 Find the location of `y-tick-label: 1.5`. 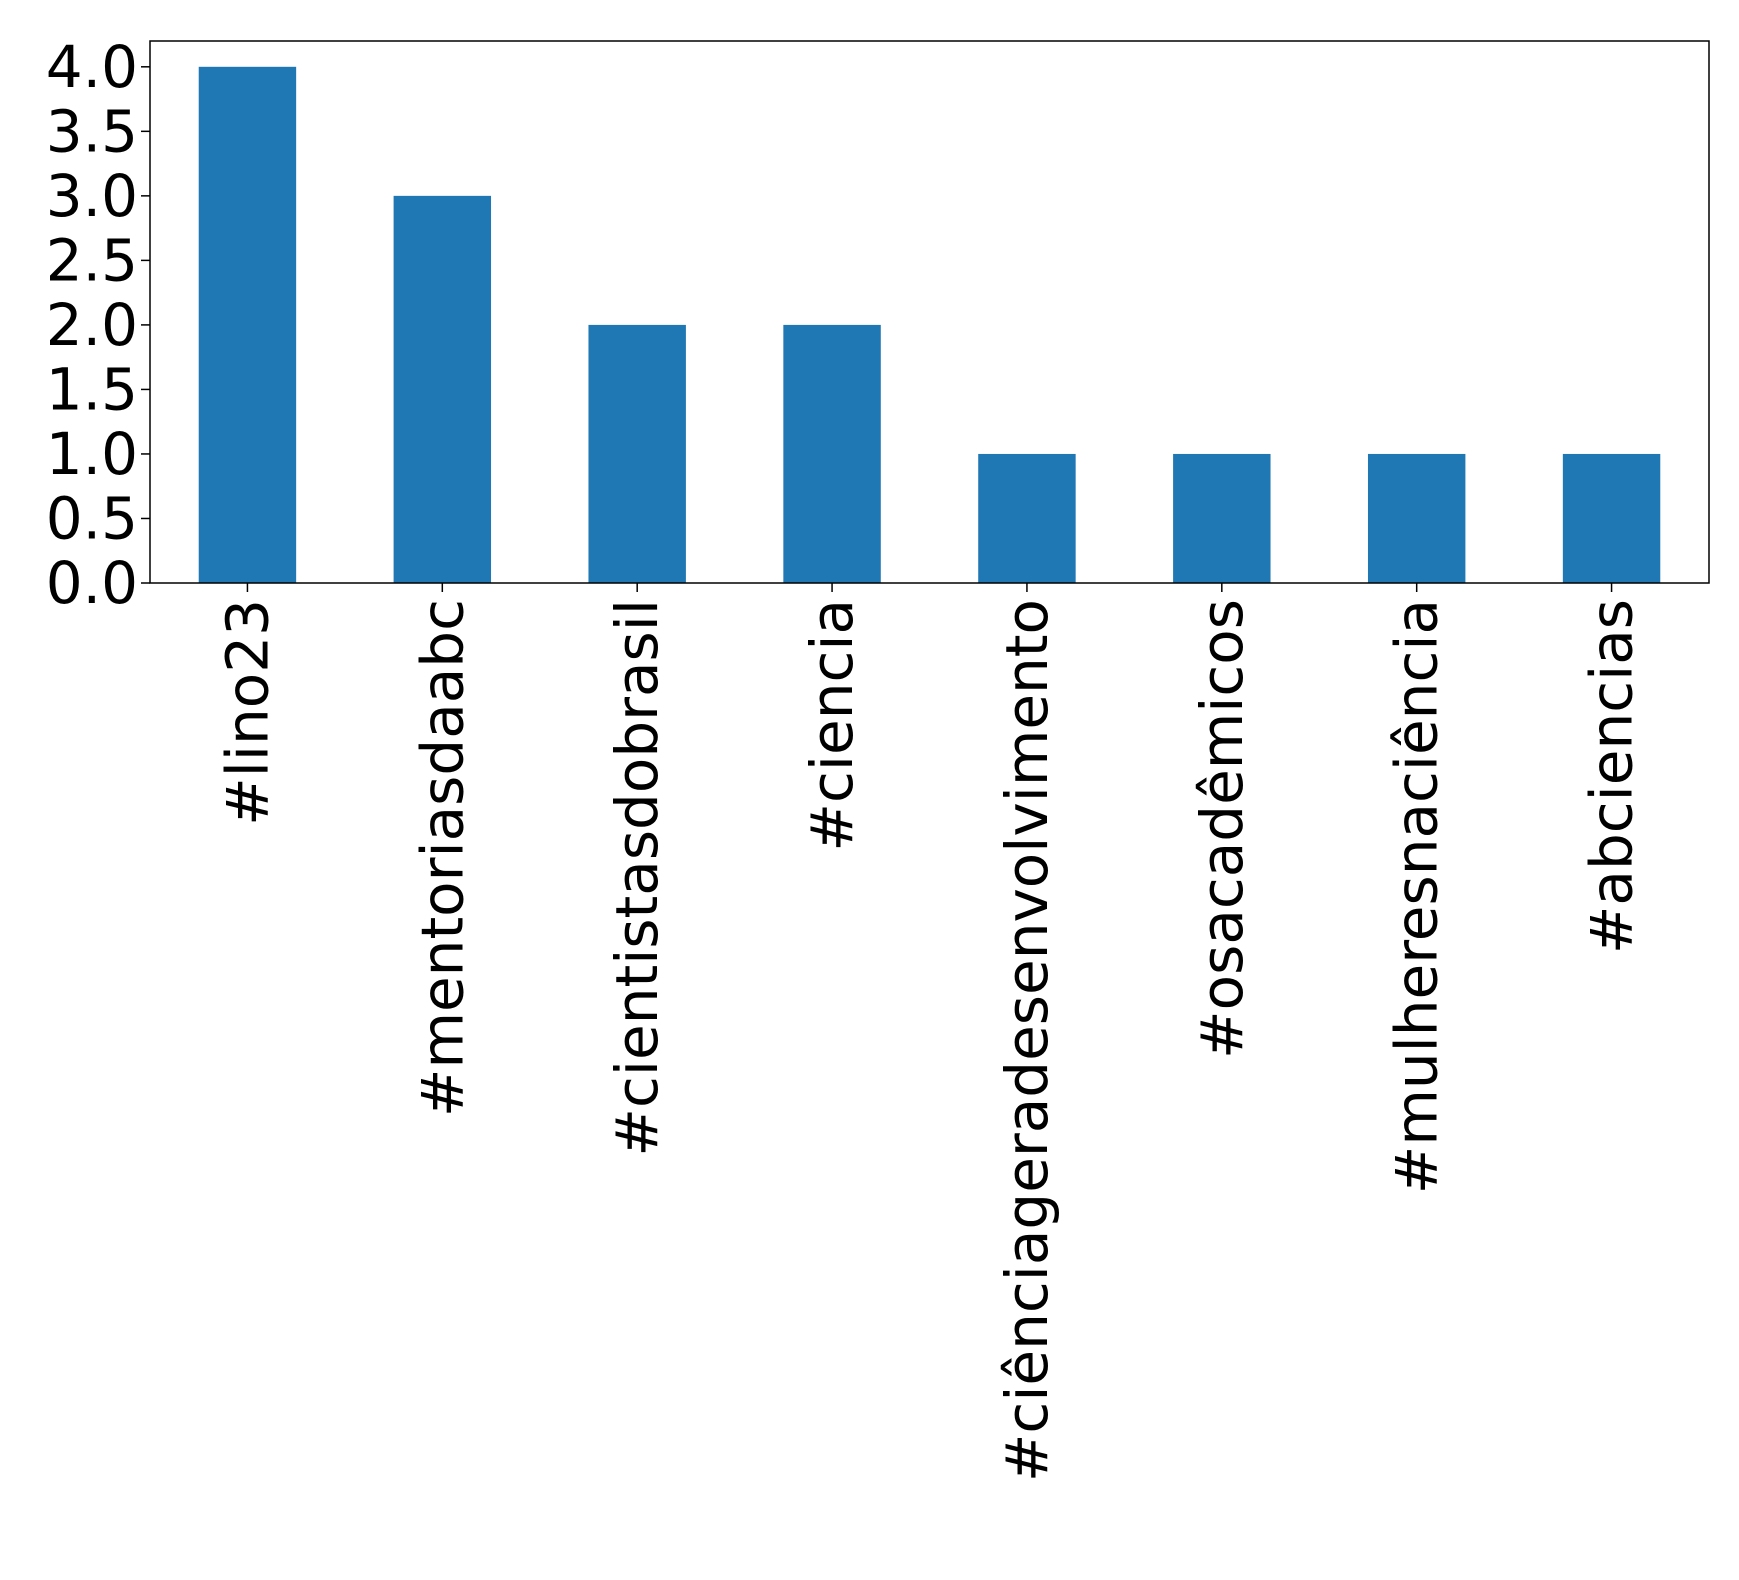

y-tick-label: 1.5 is located at coordinates (92, 389).